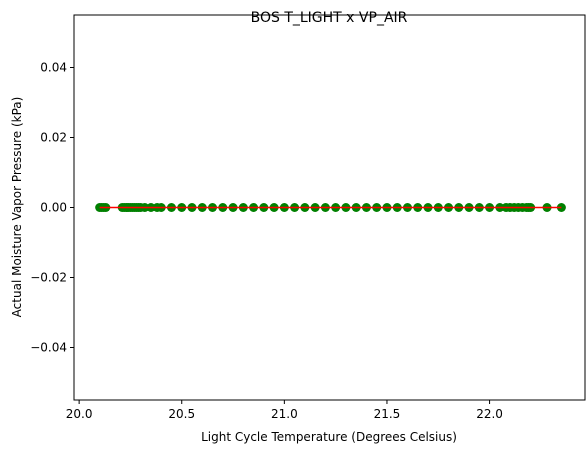 The height and width of the screenshot is (453, 587). I want to click on x-tick-label: 22.0, so click(489, 414).